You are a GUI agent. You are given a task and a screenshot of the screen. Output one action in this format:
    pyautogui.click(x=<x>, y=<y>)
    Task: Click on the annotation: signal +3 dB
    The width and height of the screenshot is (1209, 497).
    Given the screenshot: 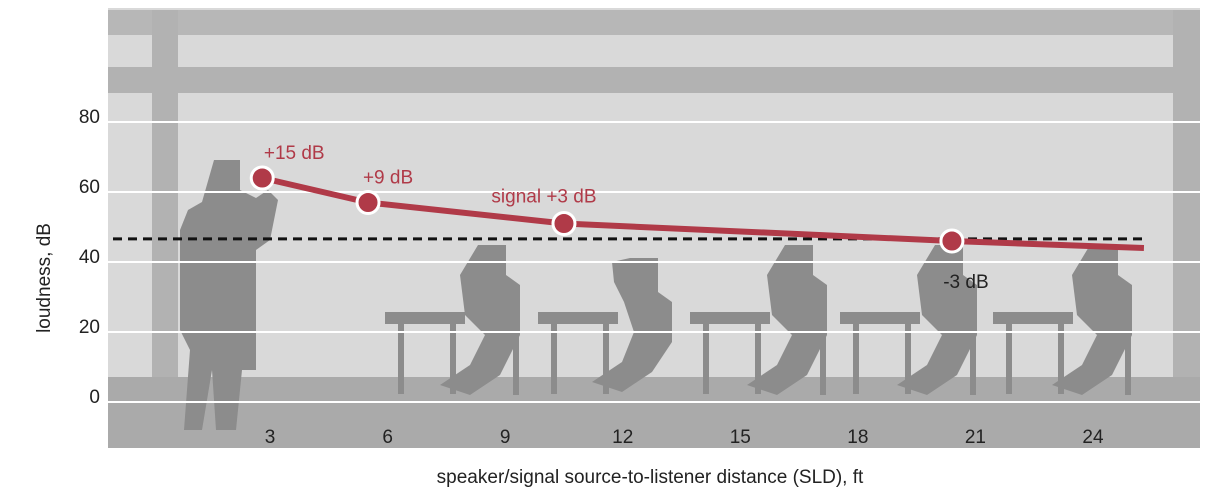 What is the action you would take?
    pyautogui.click(x=543, y=197)
    